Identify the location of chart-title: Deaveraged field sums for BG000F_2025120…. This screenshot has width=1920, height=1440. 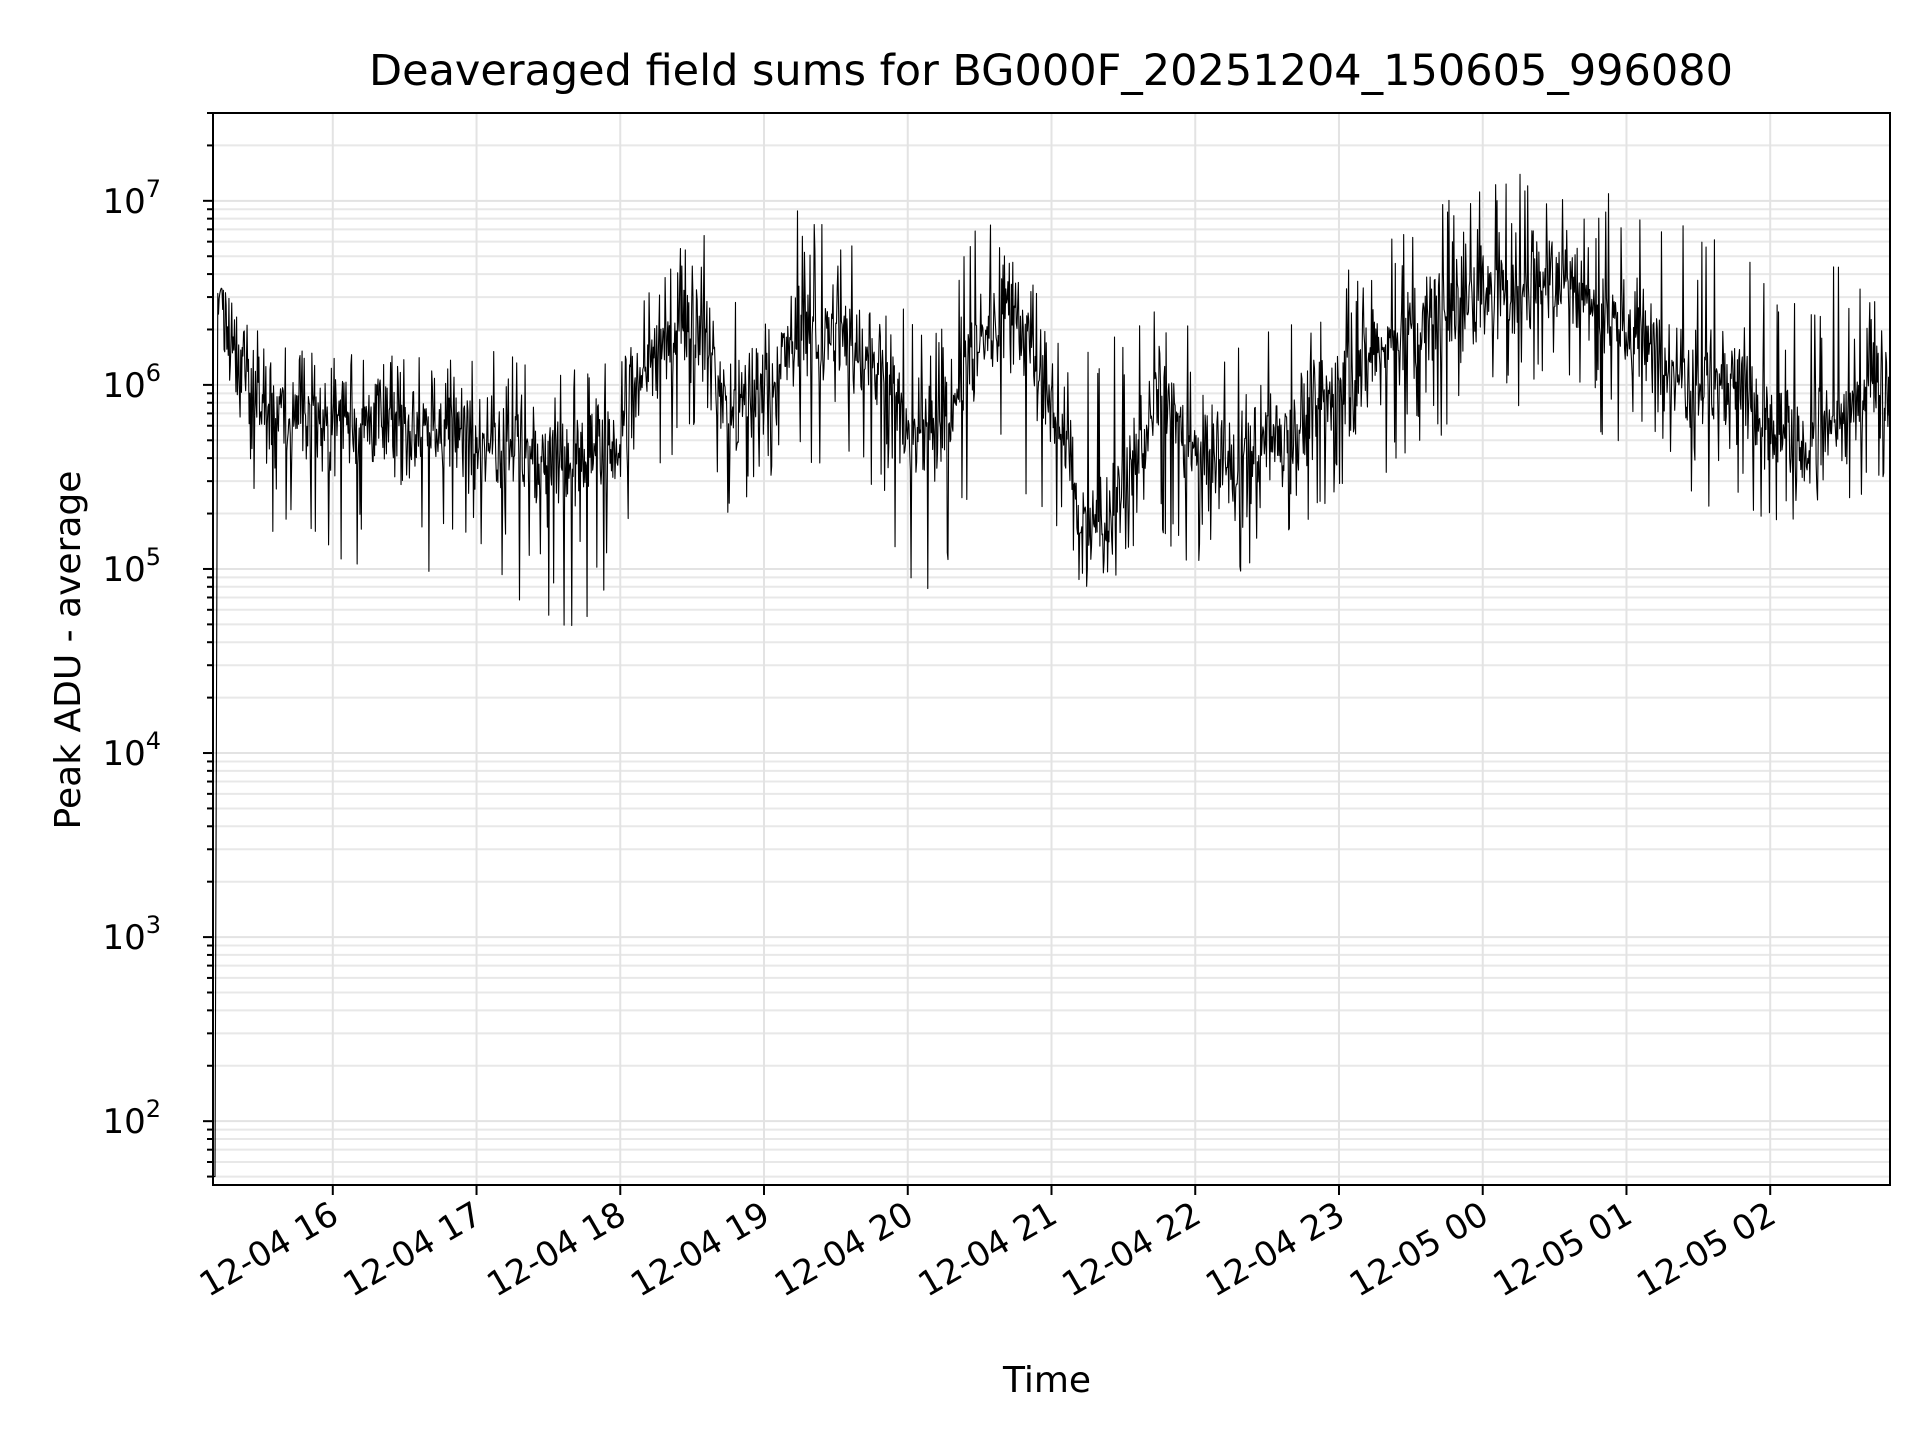
(1051, 71).